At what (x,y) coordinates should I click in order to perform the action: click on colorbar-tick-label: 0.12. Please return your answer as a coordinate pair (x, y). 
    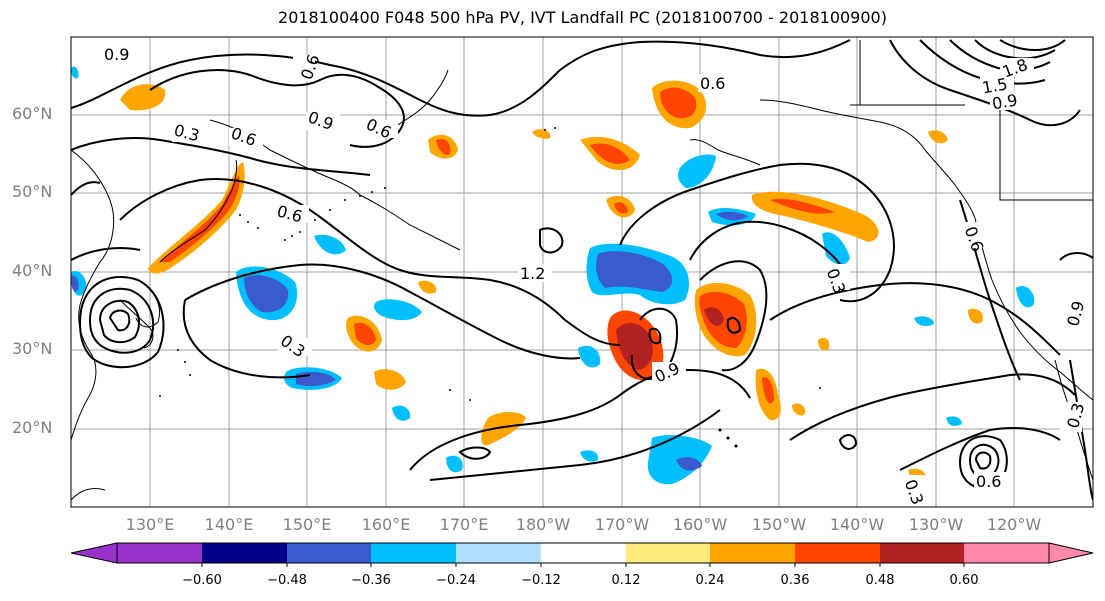
    Looking at the image, I should click on (626, 580).